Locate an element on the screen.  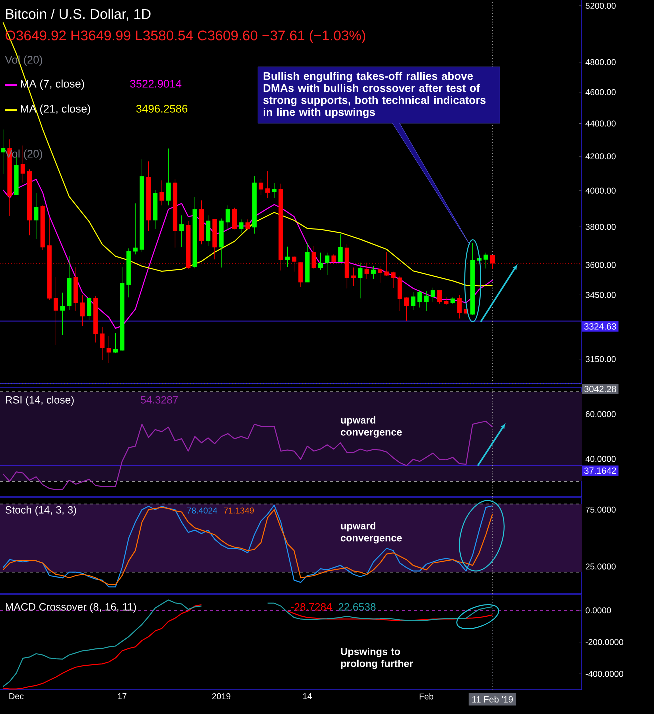
x-tick-label: Feb is located at coordinates (427, 697).